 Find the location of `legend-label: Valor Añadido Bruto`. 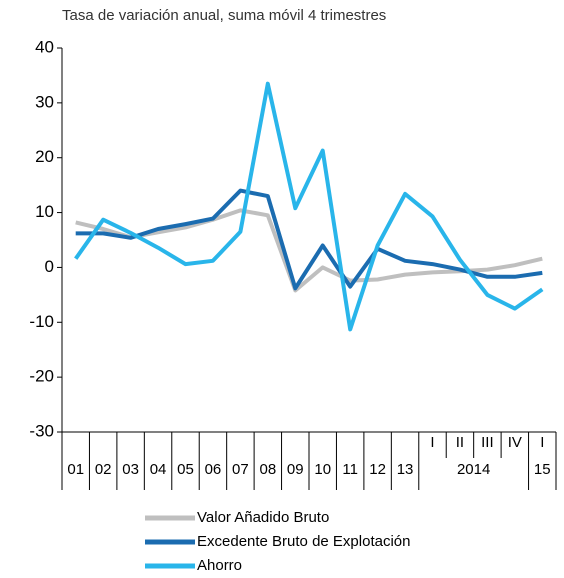

legend-label: Valor Añadido Bruto is located at coordinates (263, 517).